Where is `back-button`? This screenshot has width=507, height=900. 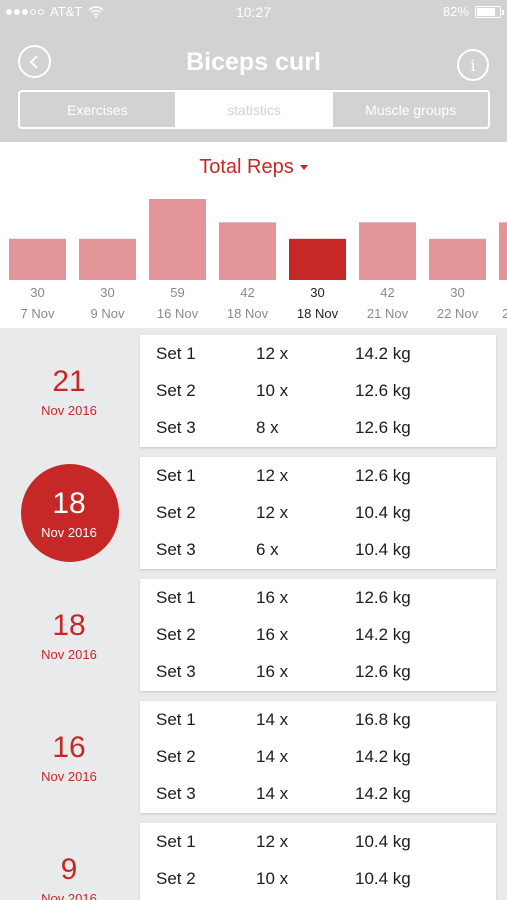
back-button is located at coordinates (34, 61).